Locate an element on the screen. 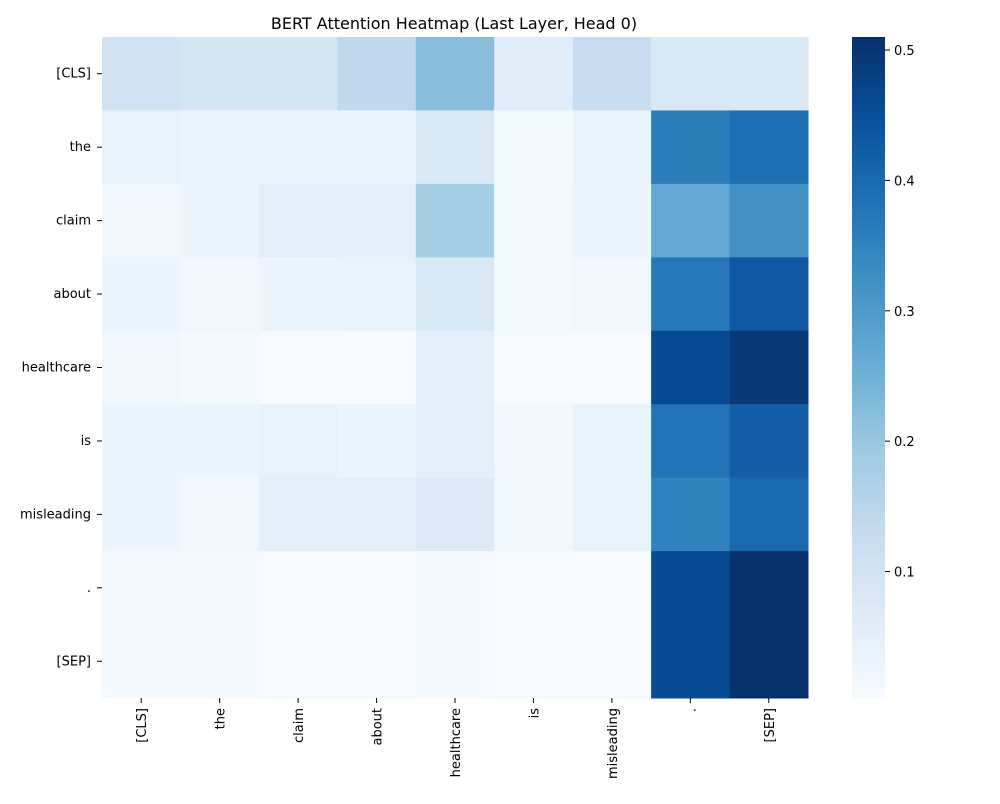 This screenshot has height=804, width=1000. x-tick-label: about is located at coordinates (378, 727).